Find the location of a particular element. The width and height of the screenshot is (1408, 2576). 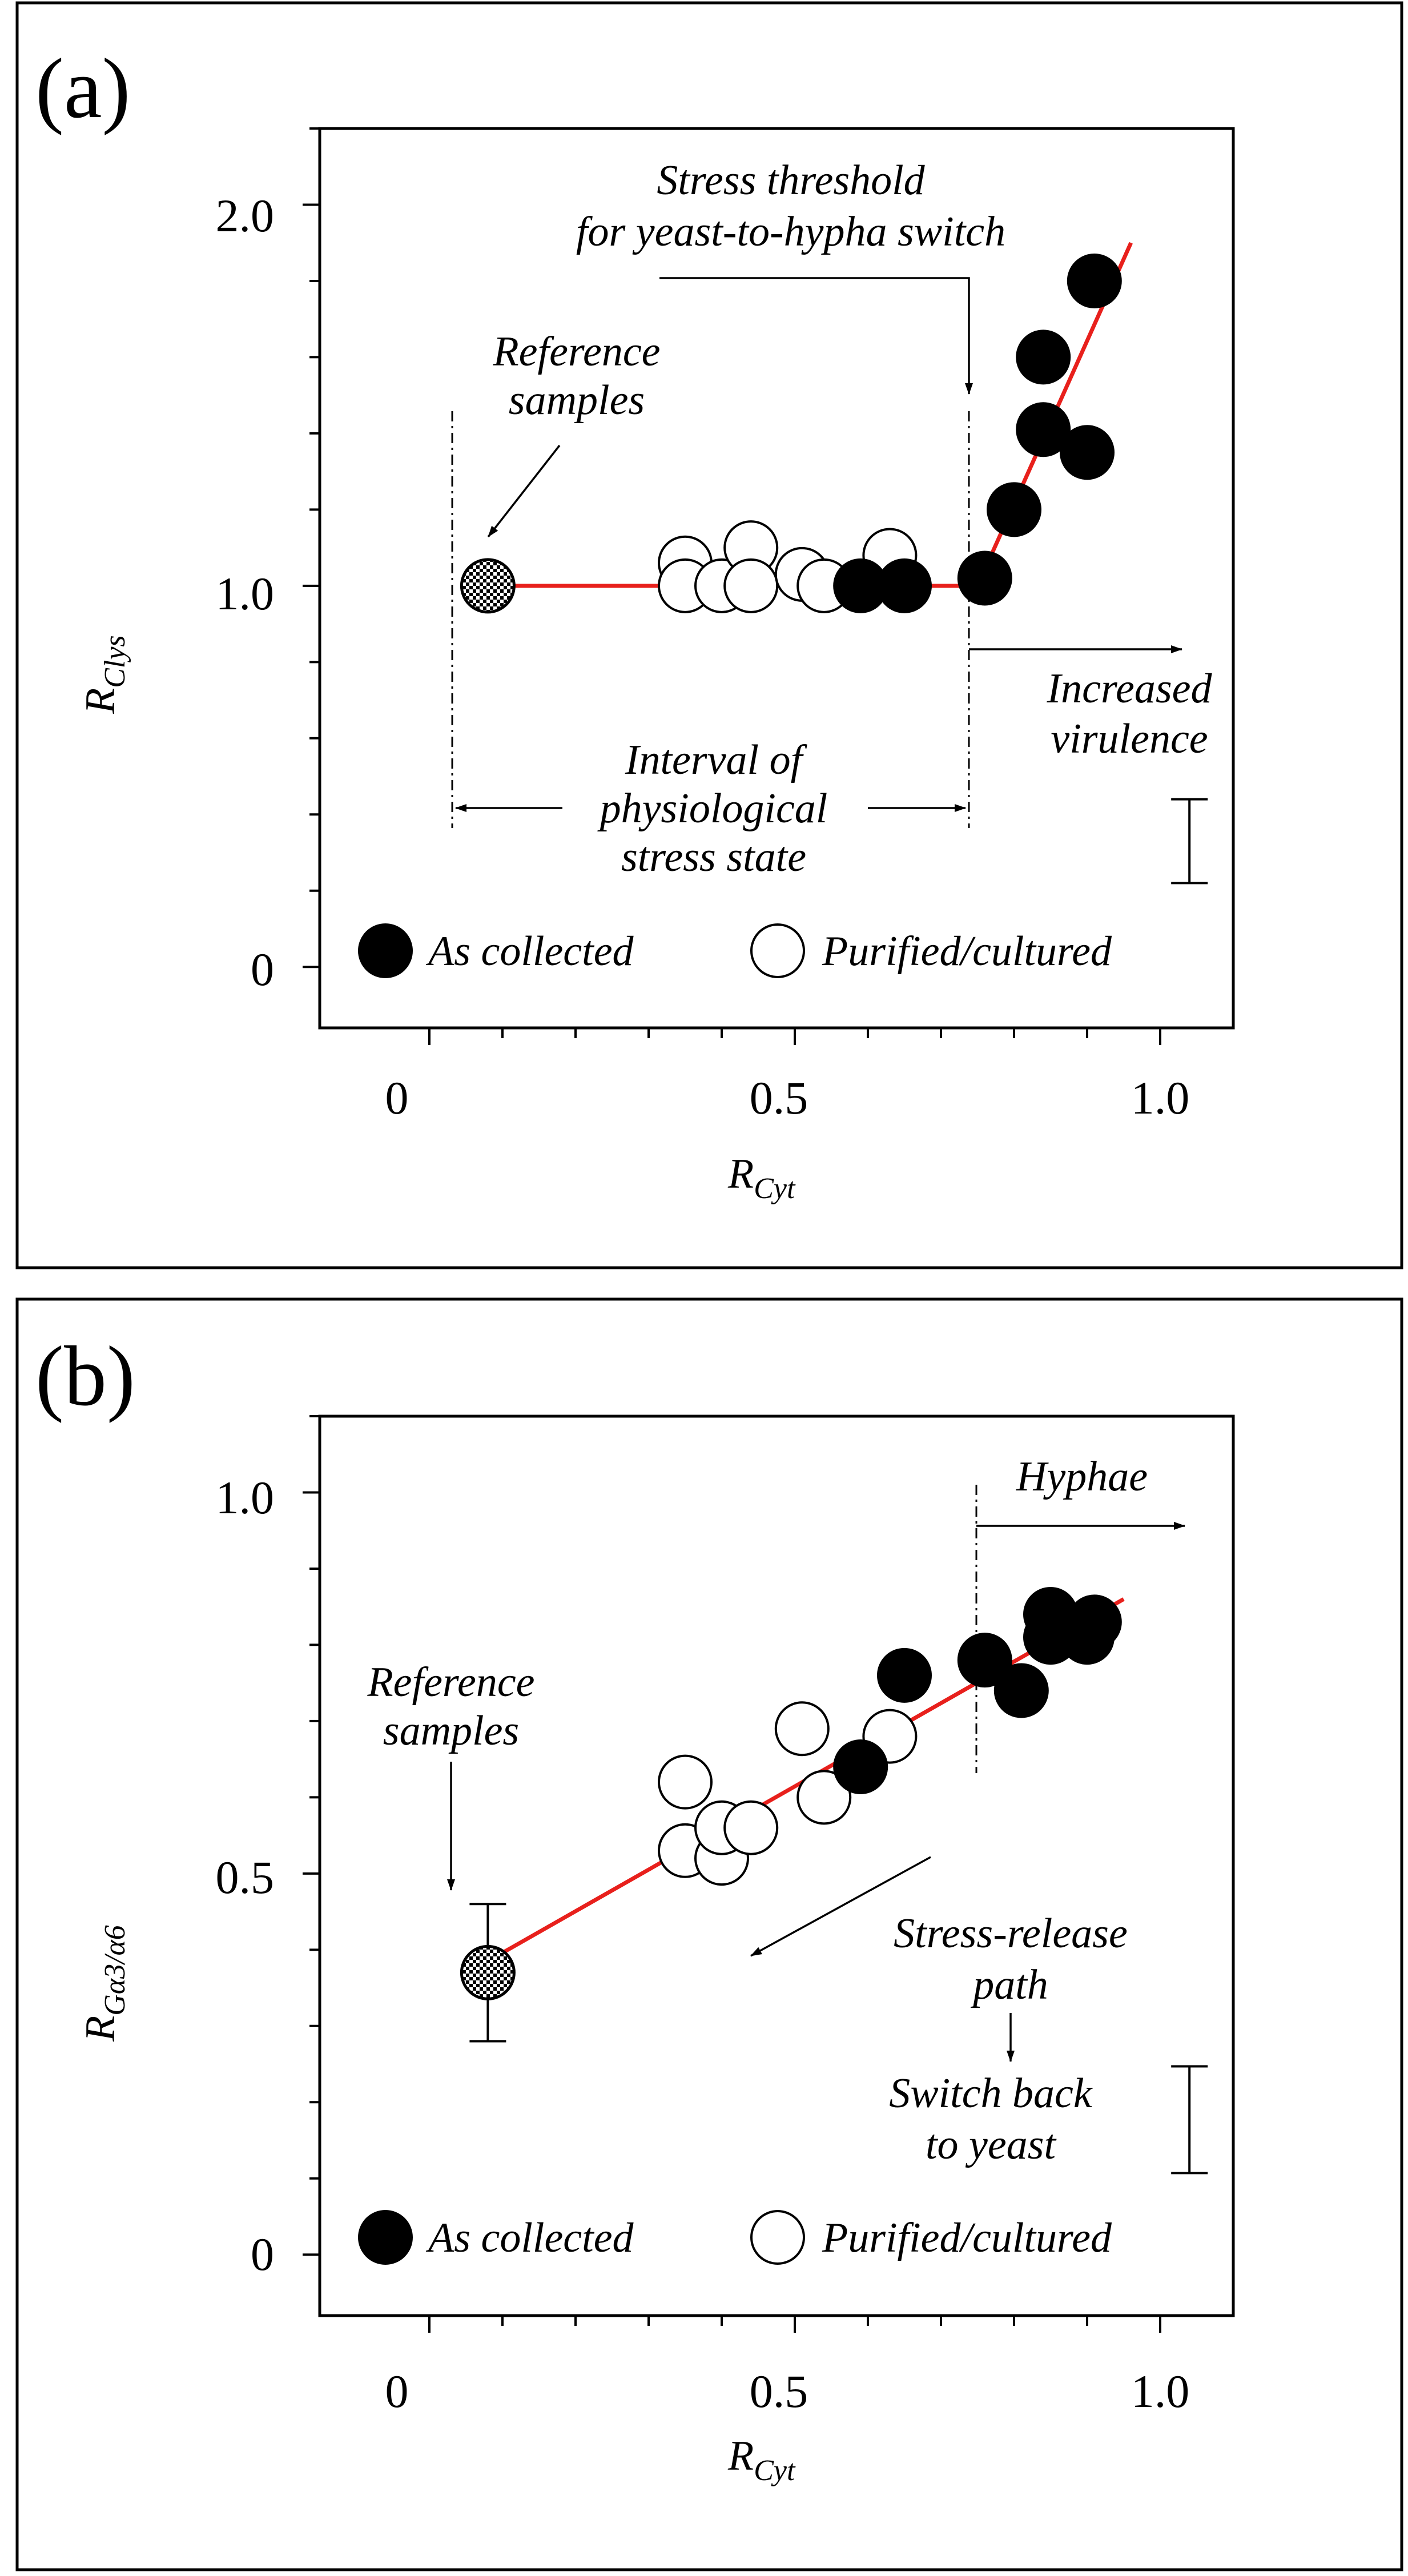

panel-b-y-tick-label: 0 is located at coordinates (262, 2254).